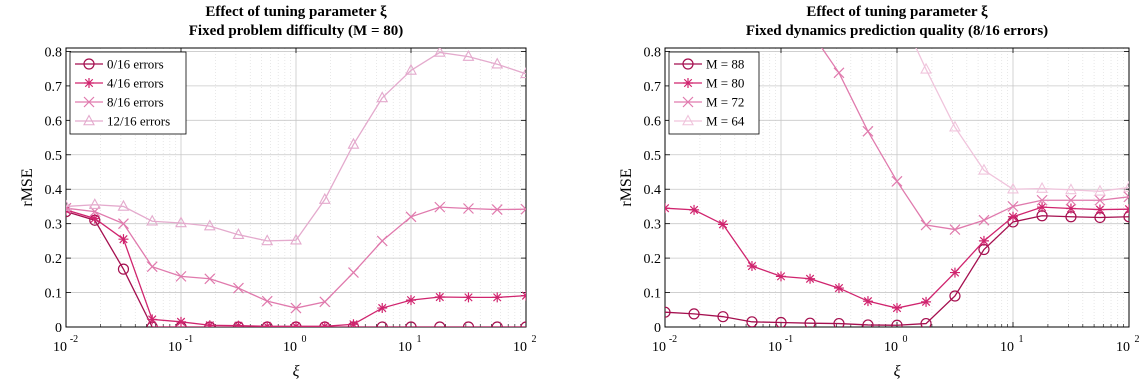 The height and width of the screenshot is (383, 1145). Describe the element at coordinates (657, 328) in the screenshot. I see `y-tick-label: 0` at that location.